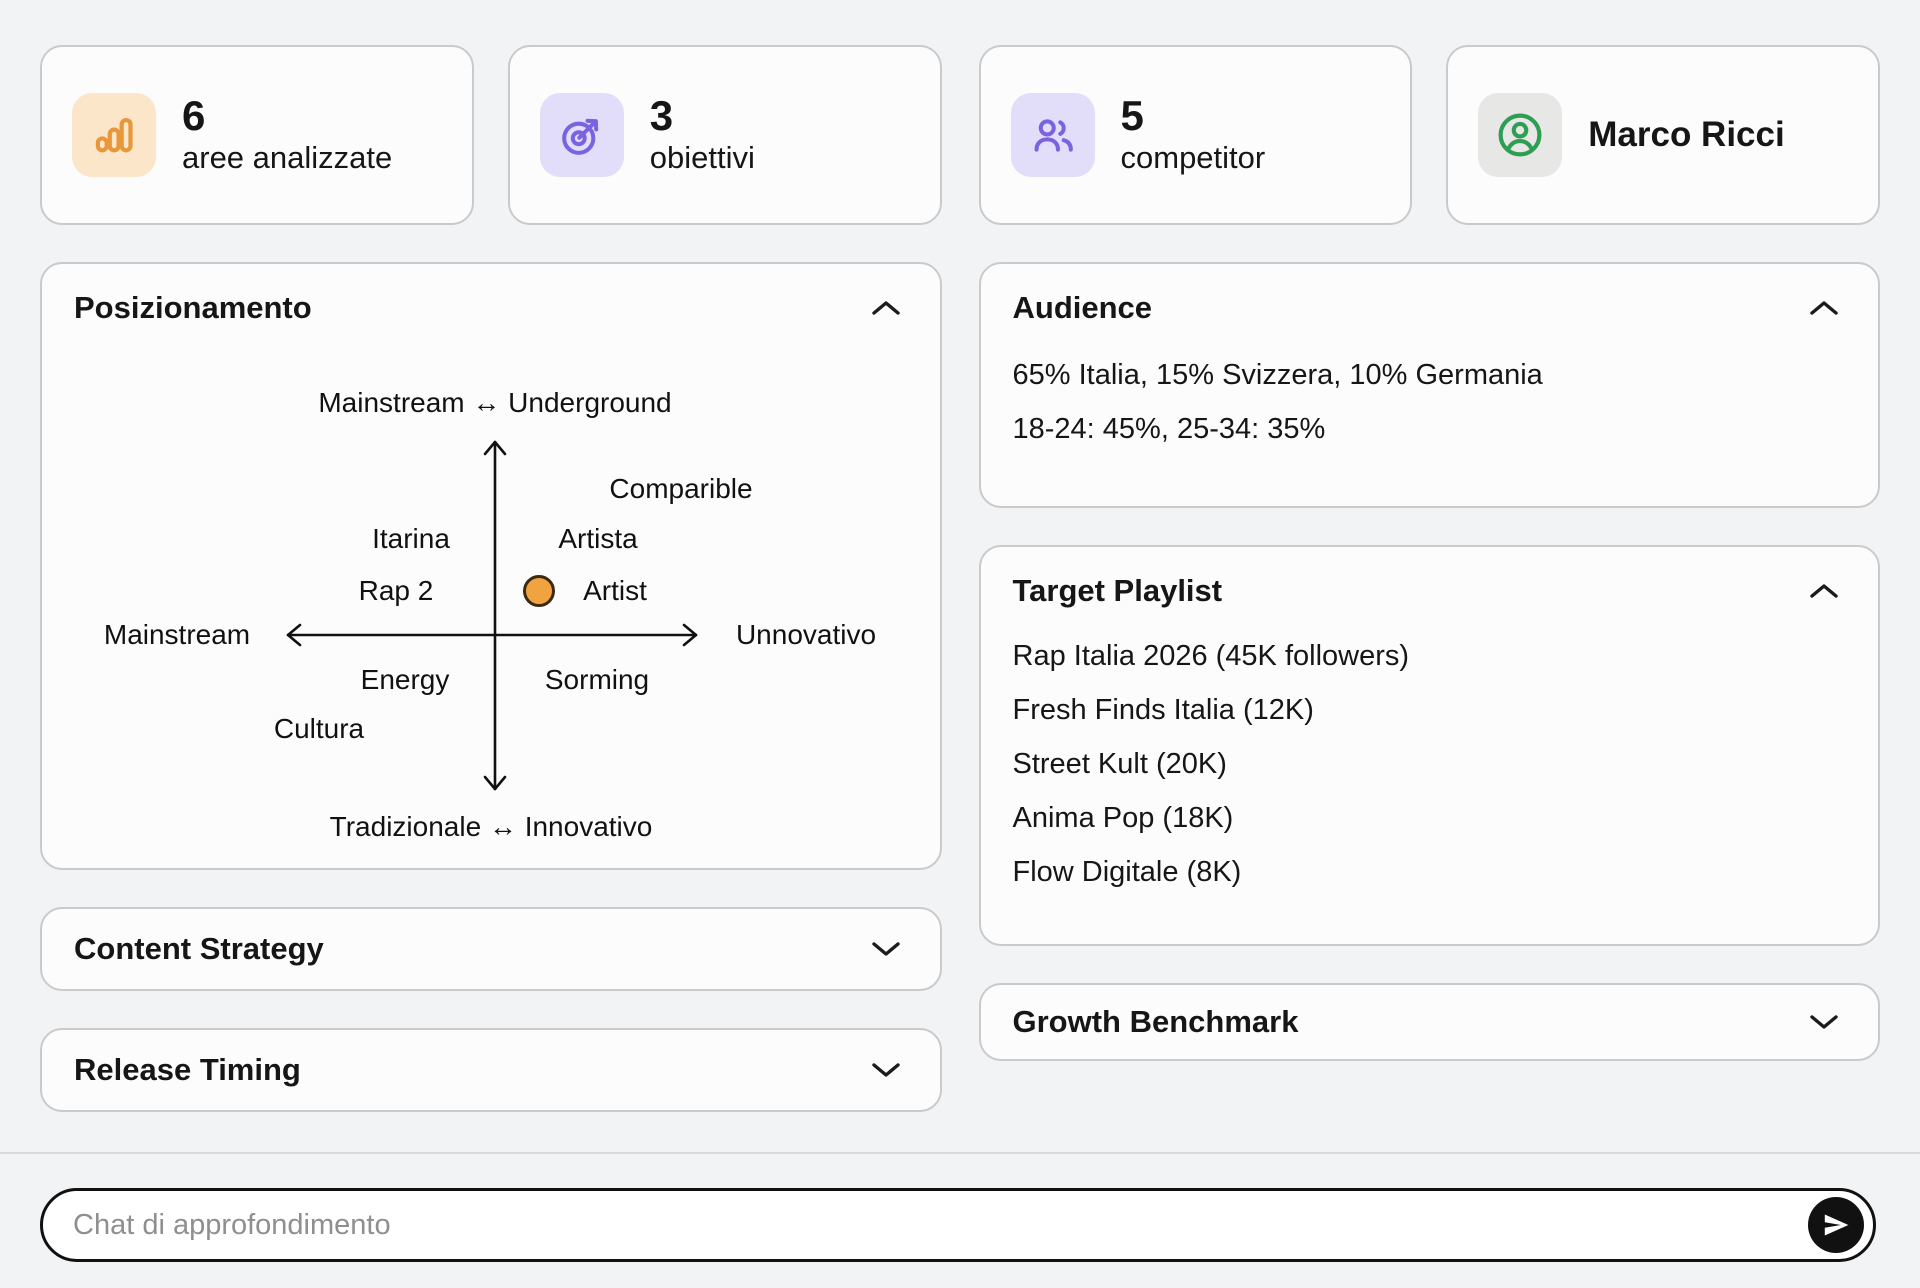  I want to click on stat-row-left: 6 aree analizzate 3, so click(491, 135).